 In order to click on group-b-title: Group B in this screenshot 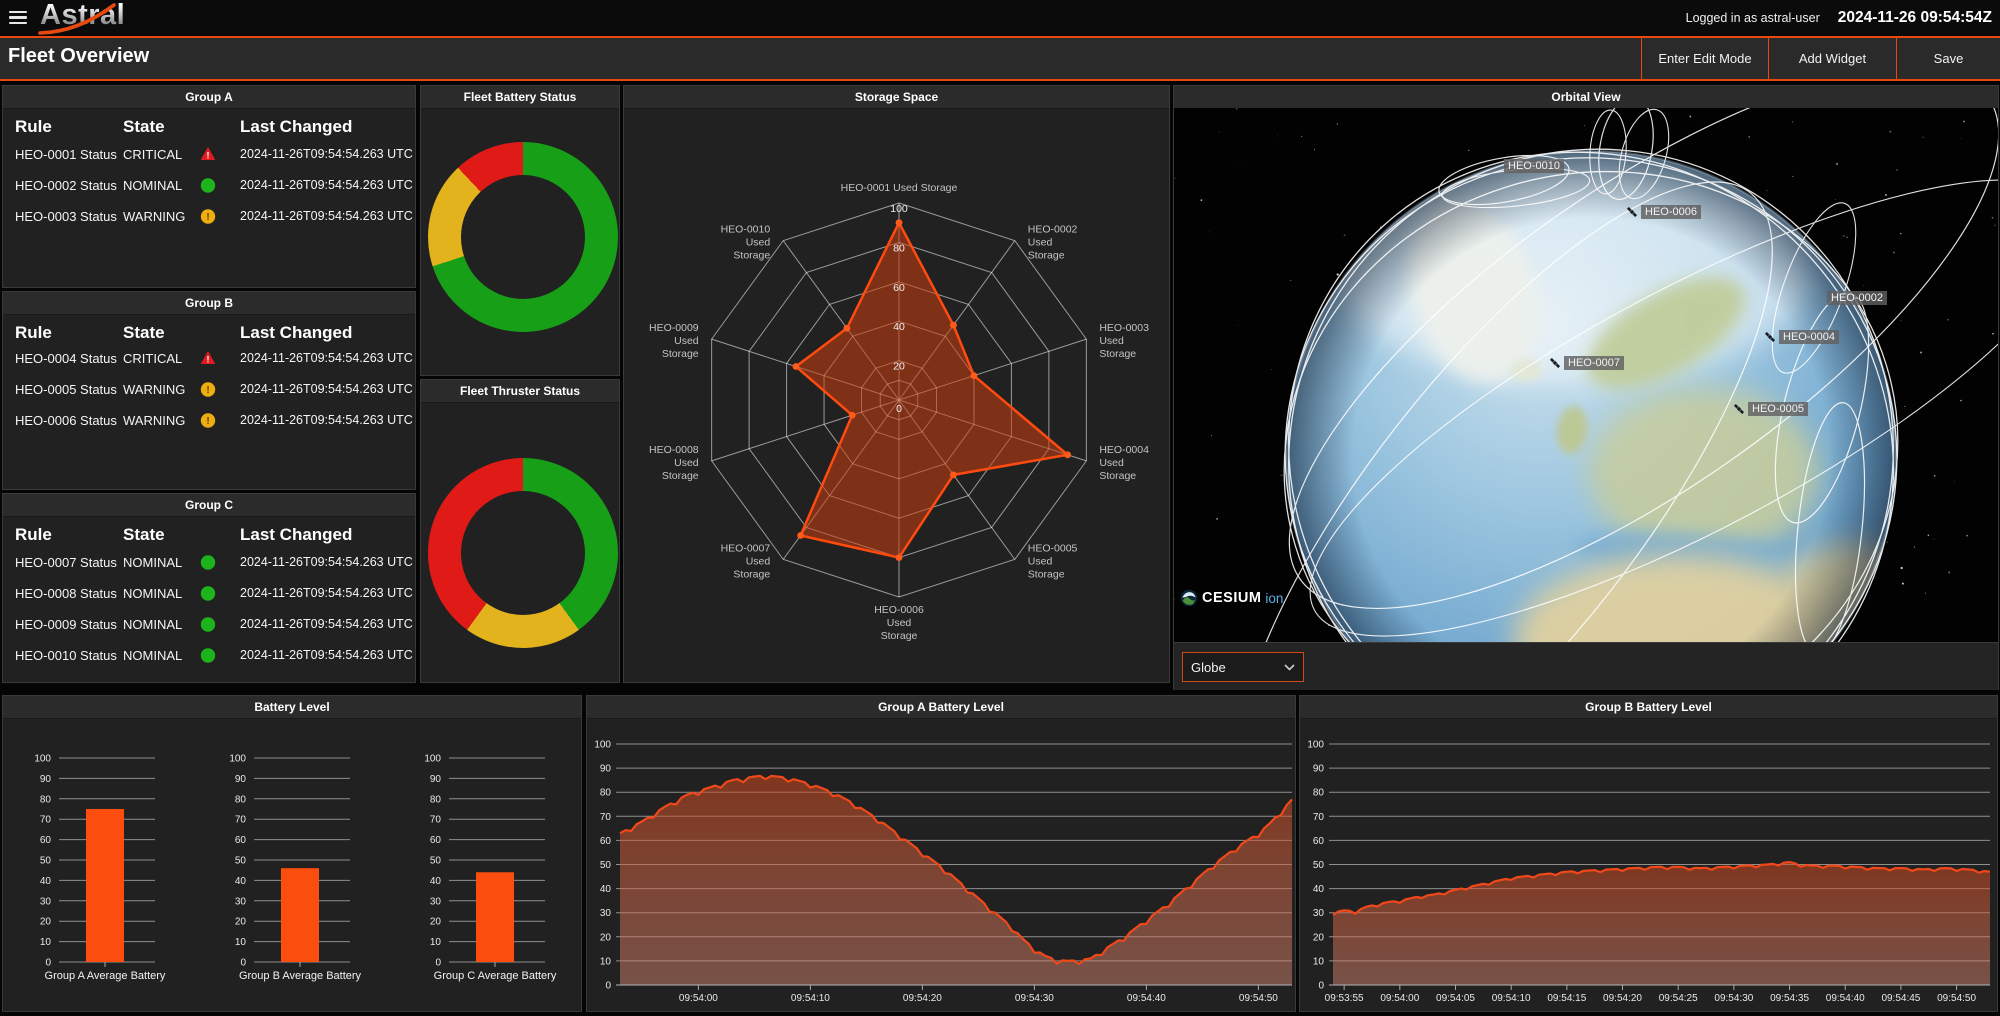, I will do `click(209, 303)`.